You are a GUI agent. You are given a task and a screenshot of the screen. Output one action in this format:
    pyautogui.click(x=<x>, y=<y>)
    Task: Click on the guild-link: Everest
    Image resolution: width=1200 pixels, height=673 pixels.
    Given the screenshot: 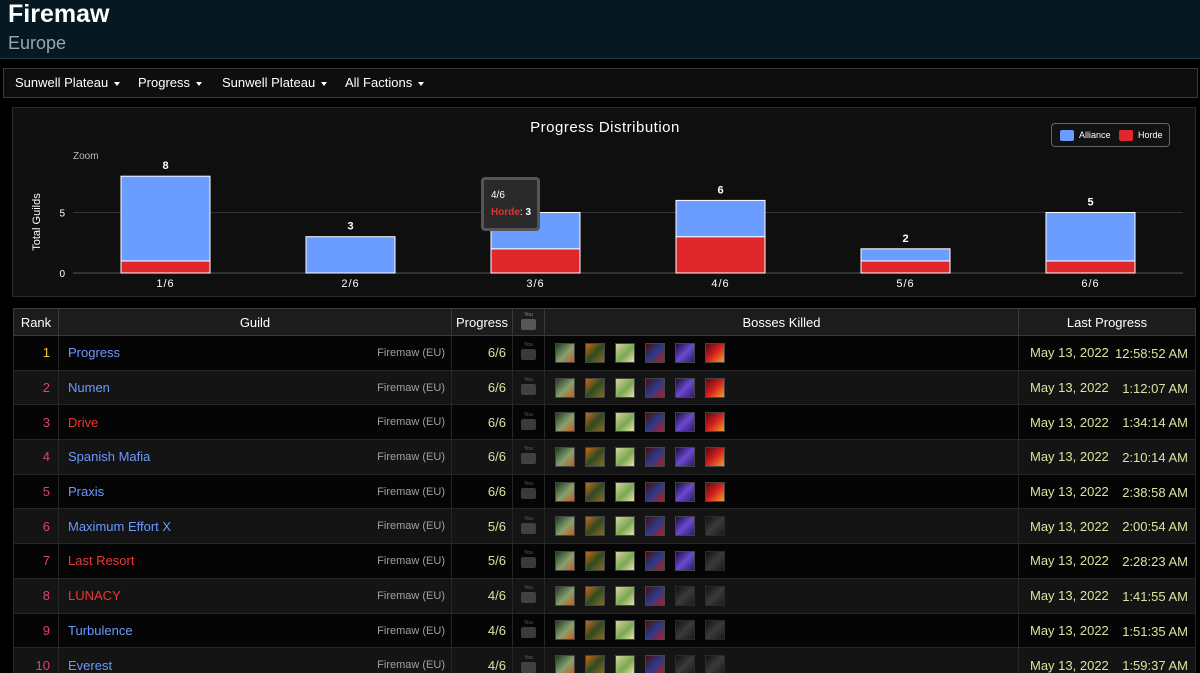 What is the action you would take?
    pyautogui.click(x=90, y=665)
    